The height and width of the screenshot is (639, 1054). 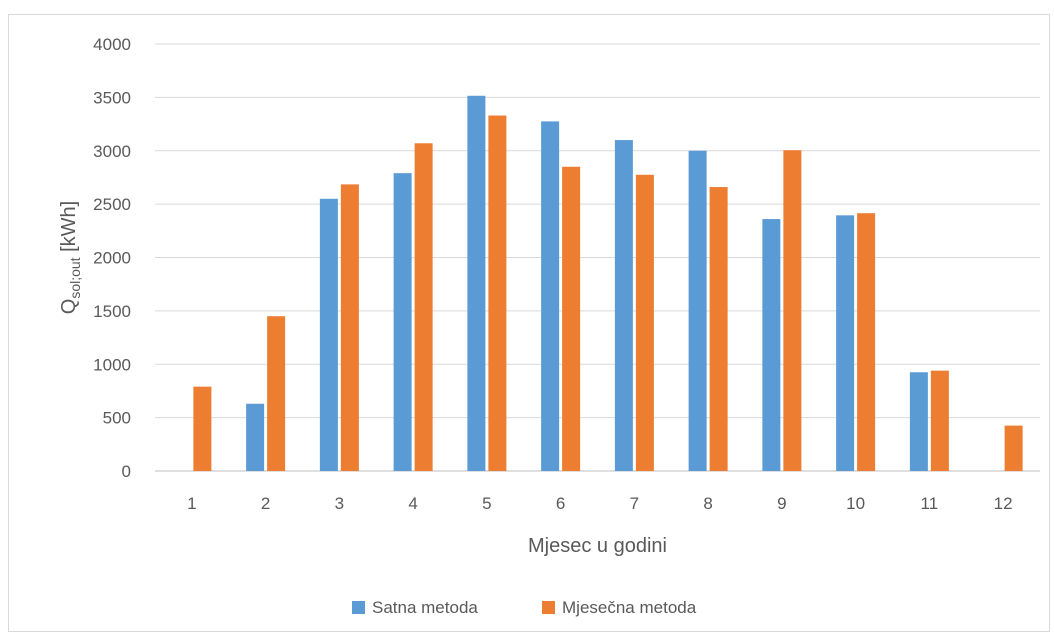 I want to click on y-tick-label: 3500, so click(x=112, y=97).